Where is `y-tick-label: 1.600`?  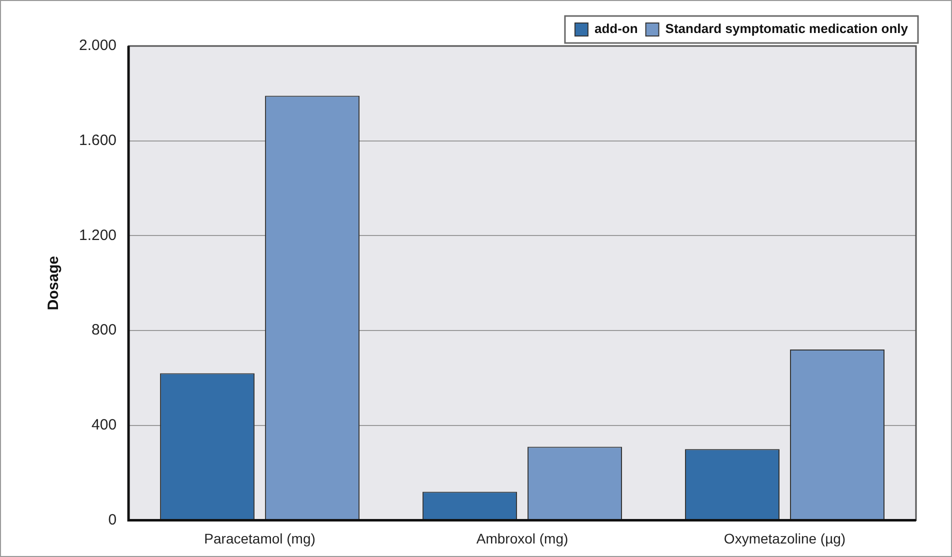
y-tick-label: 1.600 is located at coordinates (97, 140).